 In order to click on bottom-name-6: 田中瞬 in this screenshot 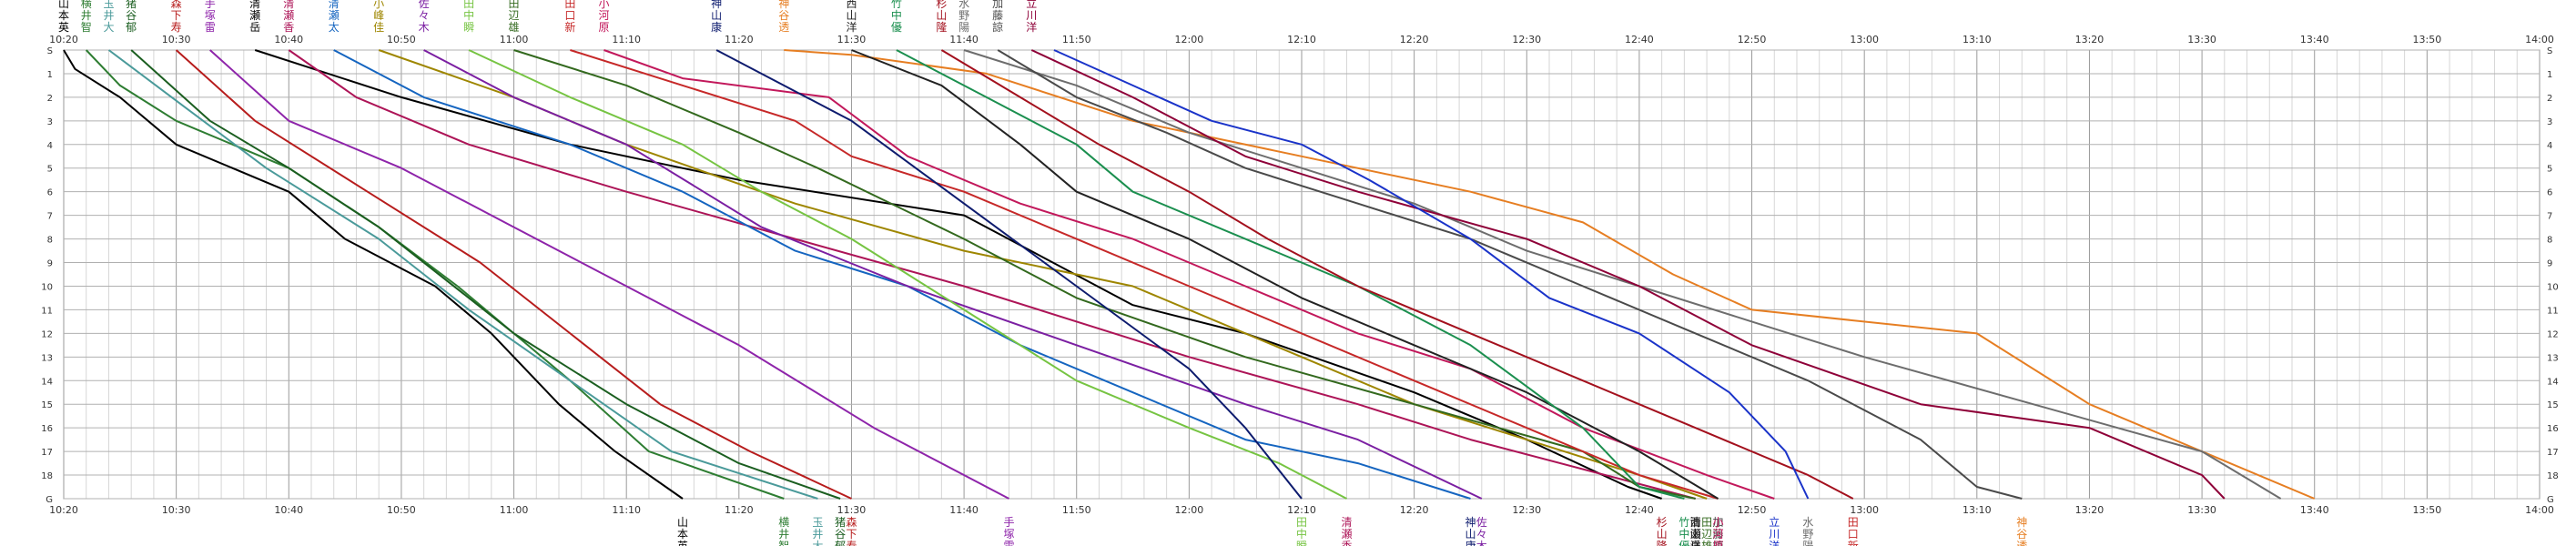, I will do `click(1301, 531)`.